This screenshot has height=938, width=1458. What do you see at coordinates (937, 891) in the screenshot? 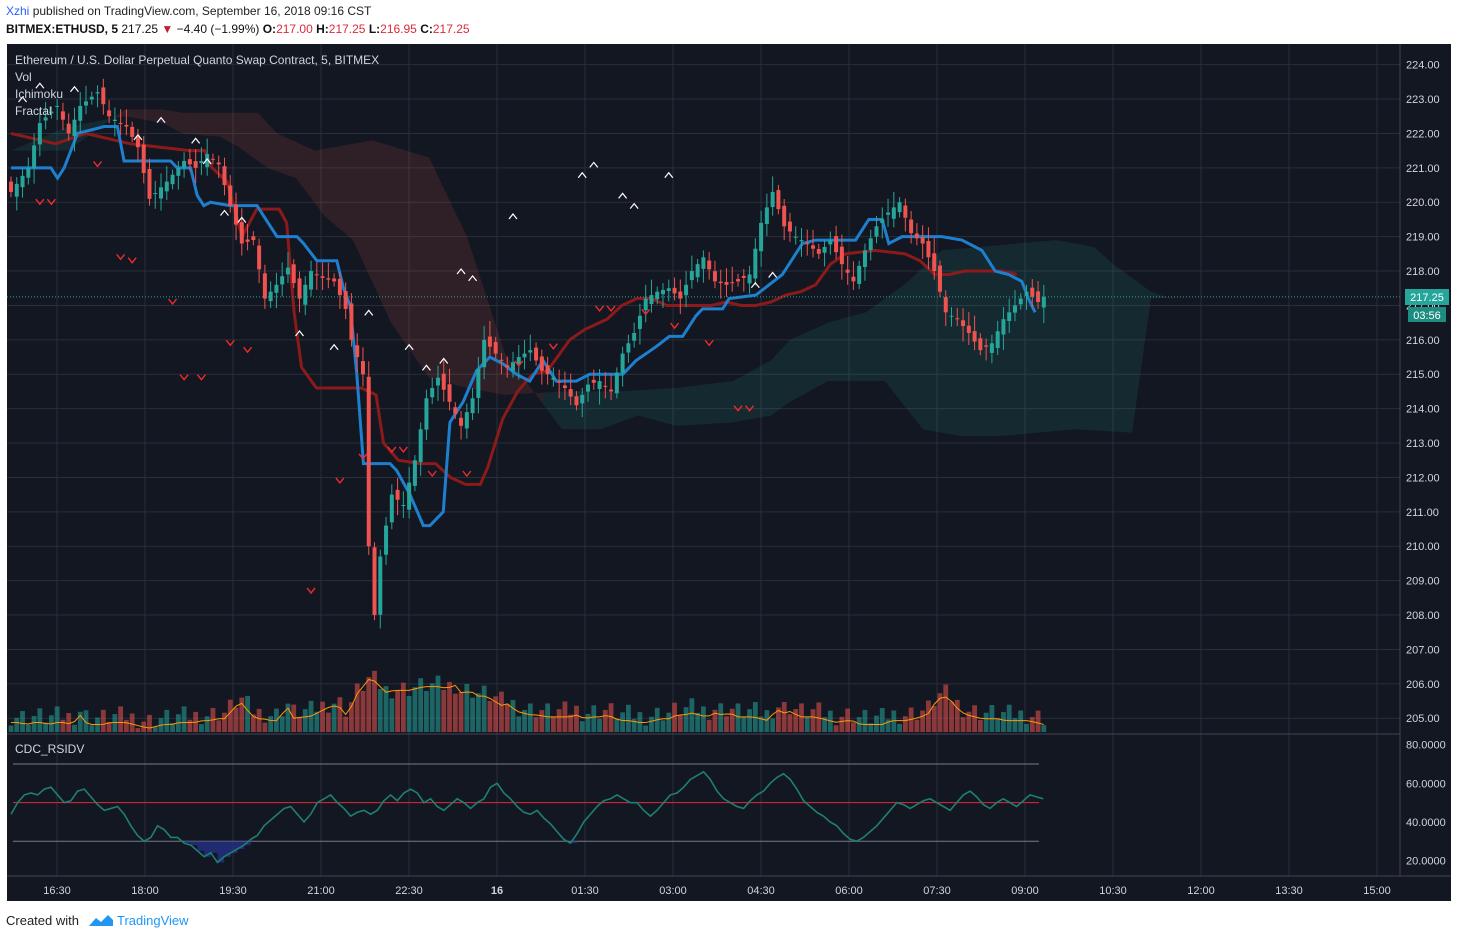
I see `time-tick-label: 07:30` at bounding box center [937, 891].